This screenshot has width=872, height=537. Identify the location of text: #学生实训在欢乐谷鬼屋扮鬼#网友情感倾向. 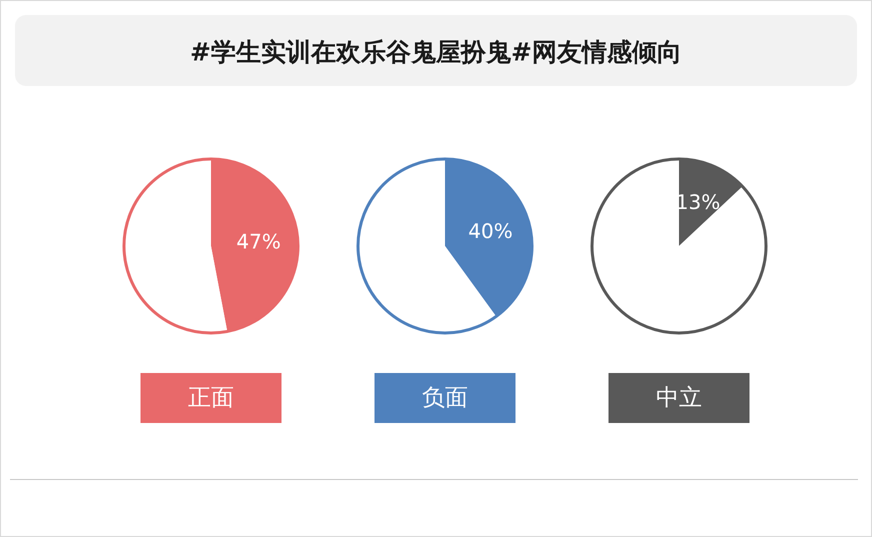
(436, 52).